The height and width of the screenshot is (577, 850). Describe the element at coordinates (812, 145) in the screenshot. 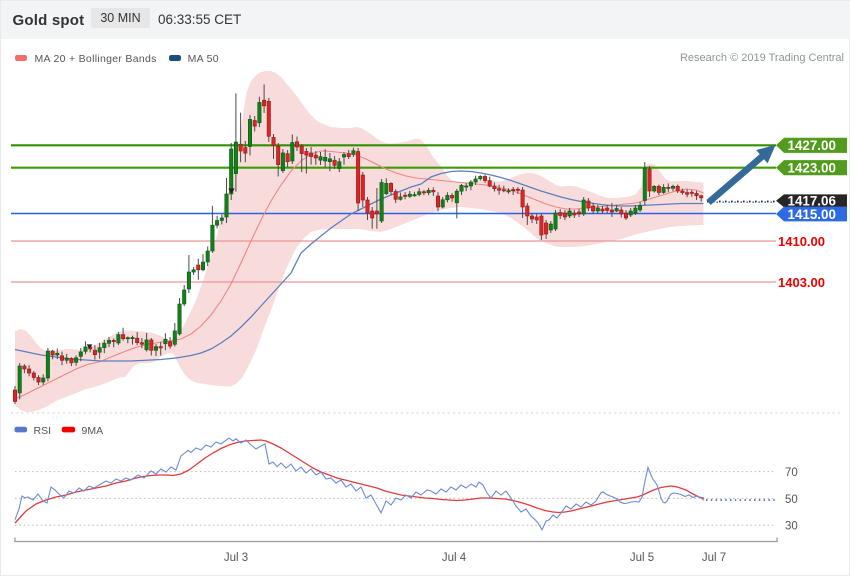

I see `svg-text: 1427.00` at that location.